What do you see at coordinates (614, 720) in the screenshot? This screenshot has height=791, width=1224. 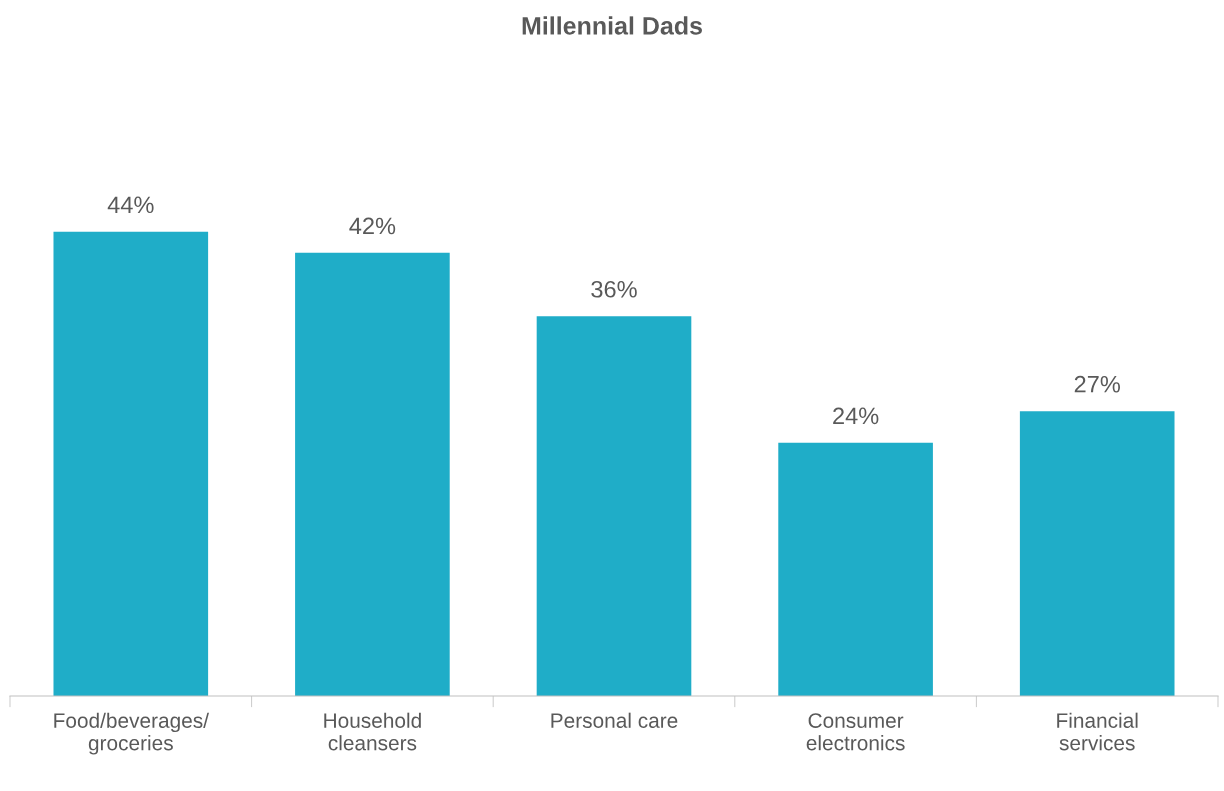 I see `x-tick-label: Personal care` at bounding box center [614, 720].